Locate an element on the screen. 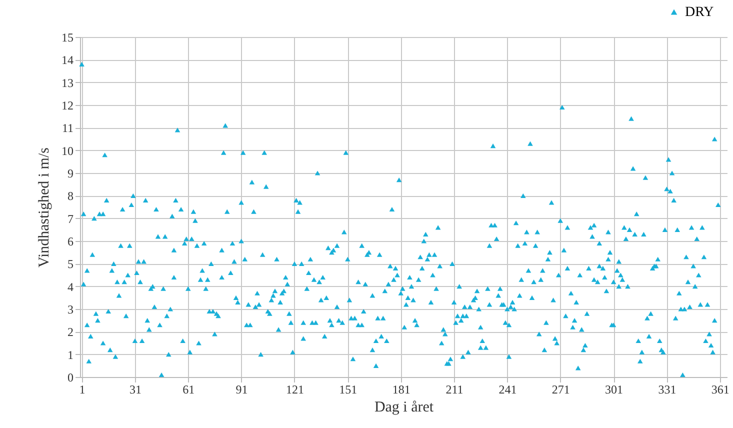 The width and height of the screenshot is (733, 428). y-tick-label: 13 is located at coordinates (68, 83).